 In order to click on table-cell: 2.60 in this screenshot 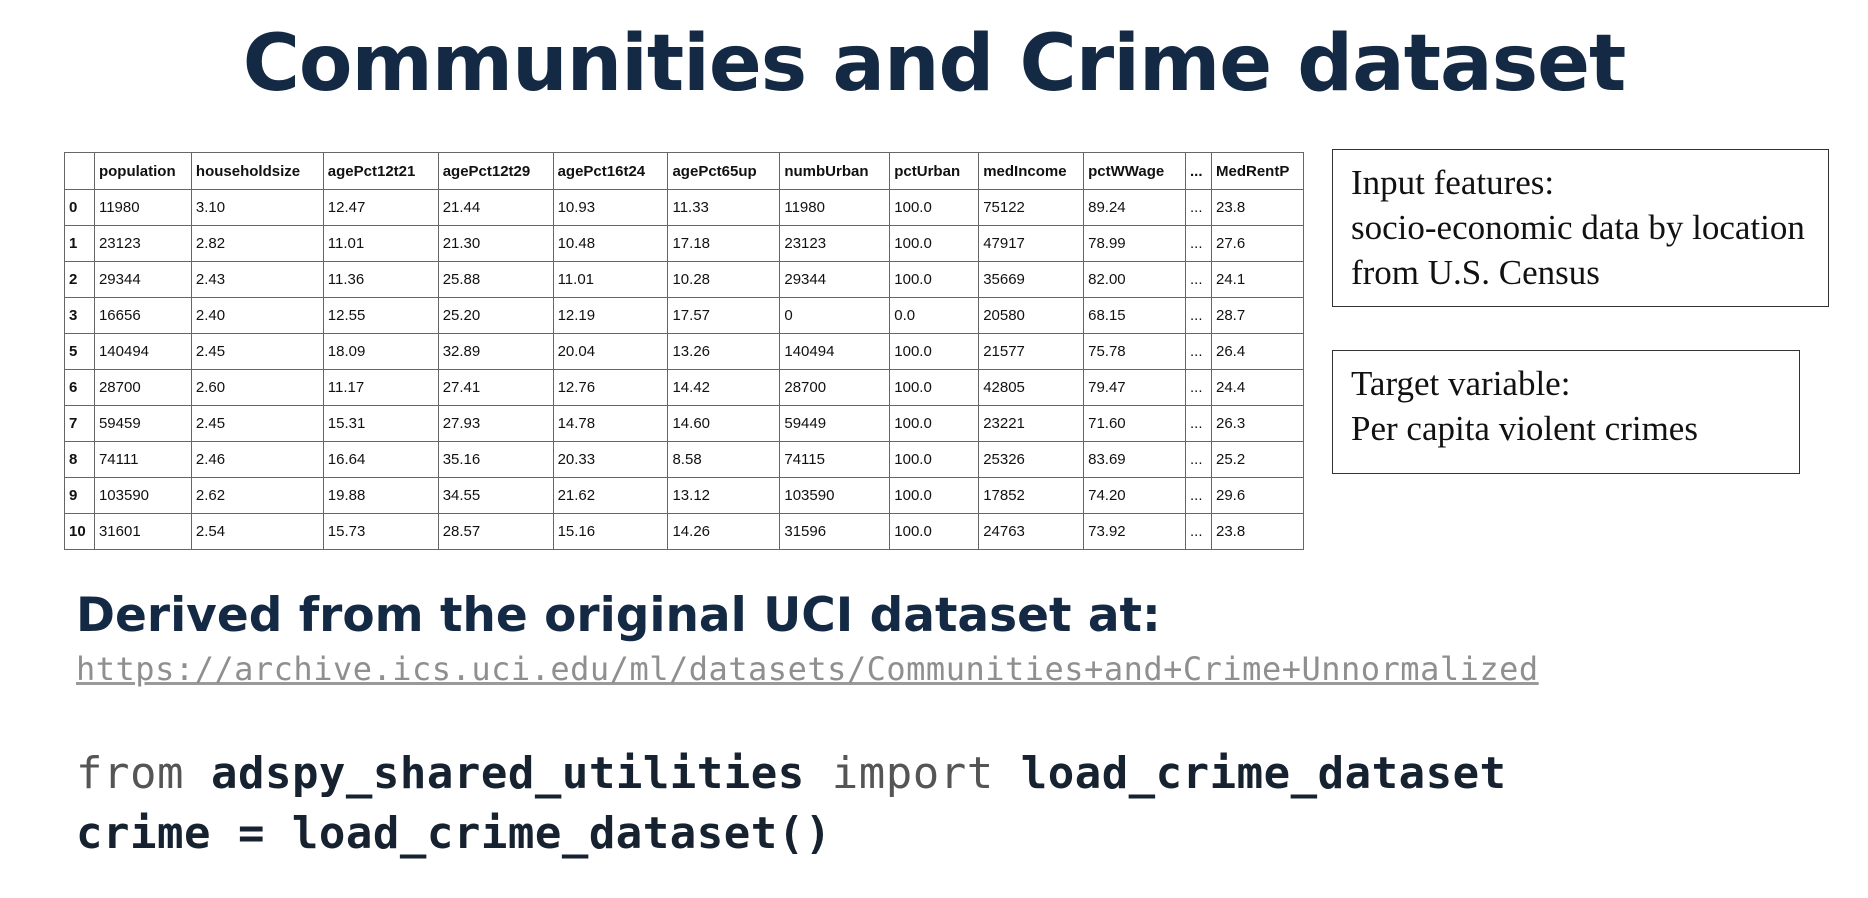, I will do `click(257, 387)`.